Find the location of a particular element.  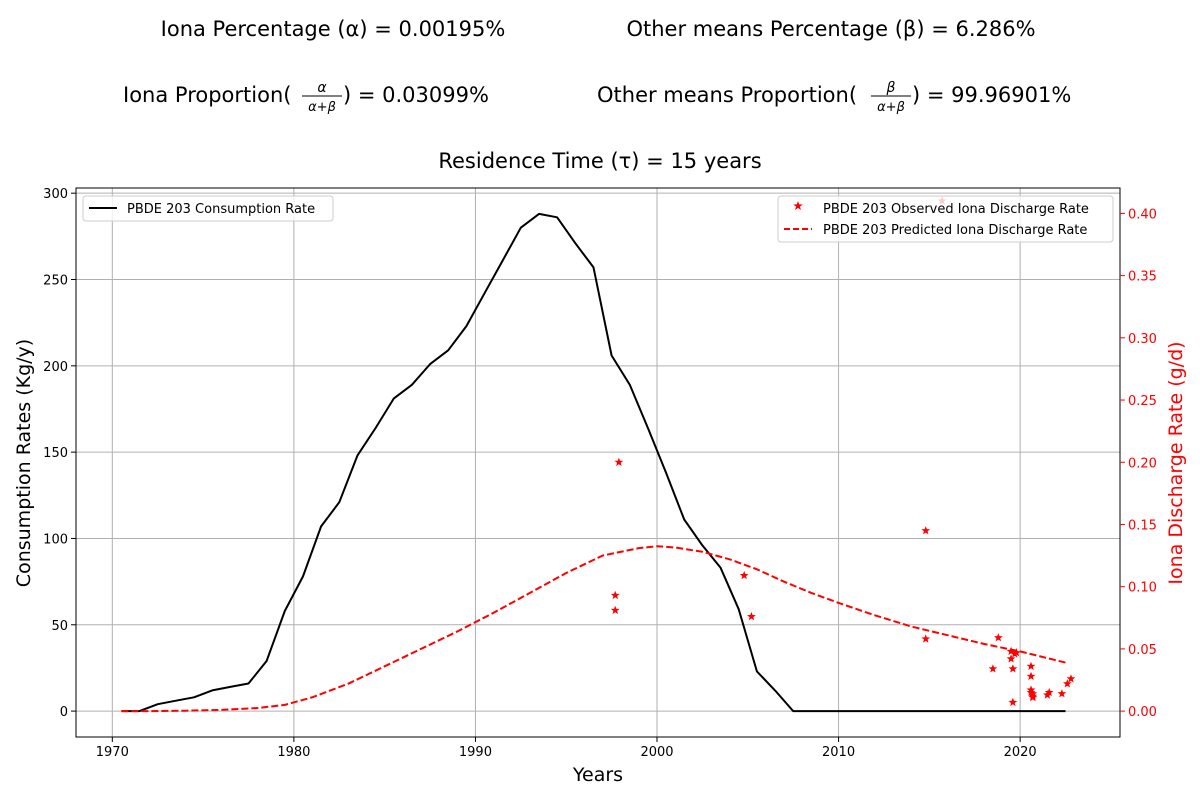

iona-proportion-line: Iona Proportion( α α+β ) = 0.03099% is located at coordinates (306, 97).